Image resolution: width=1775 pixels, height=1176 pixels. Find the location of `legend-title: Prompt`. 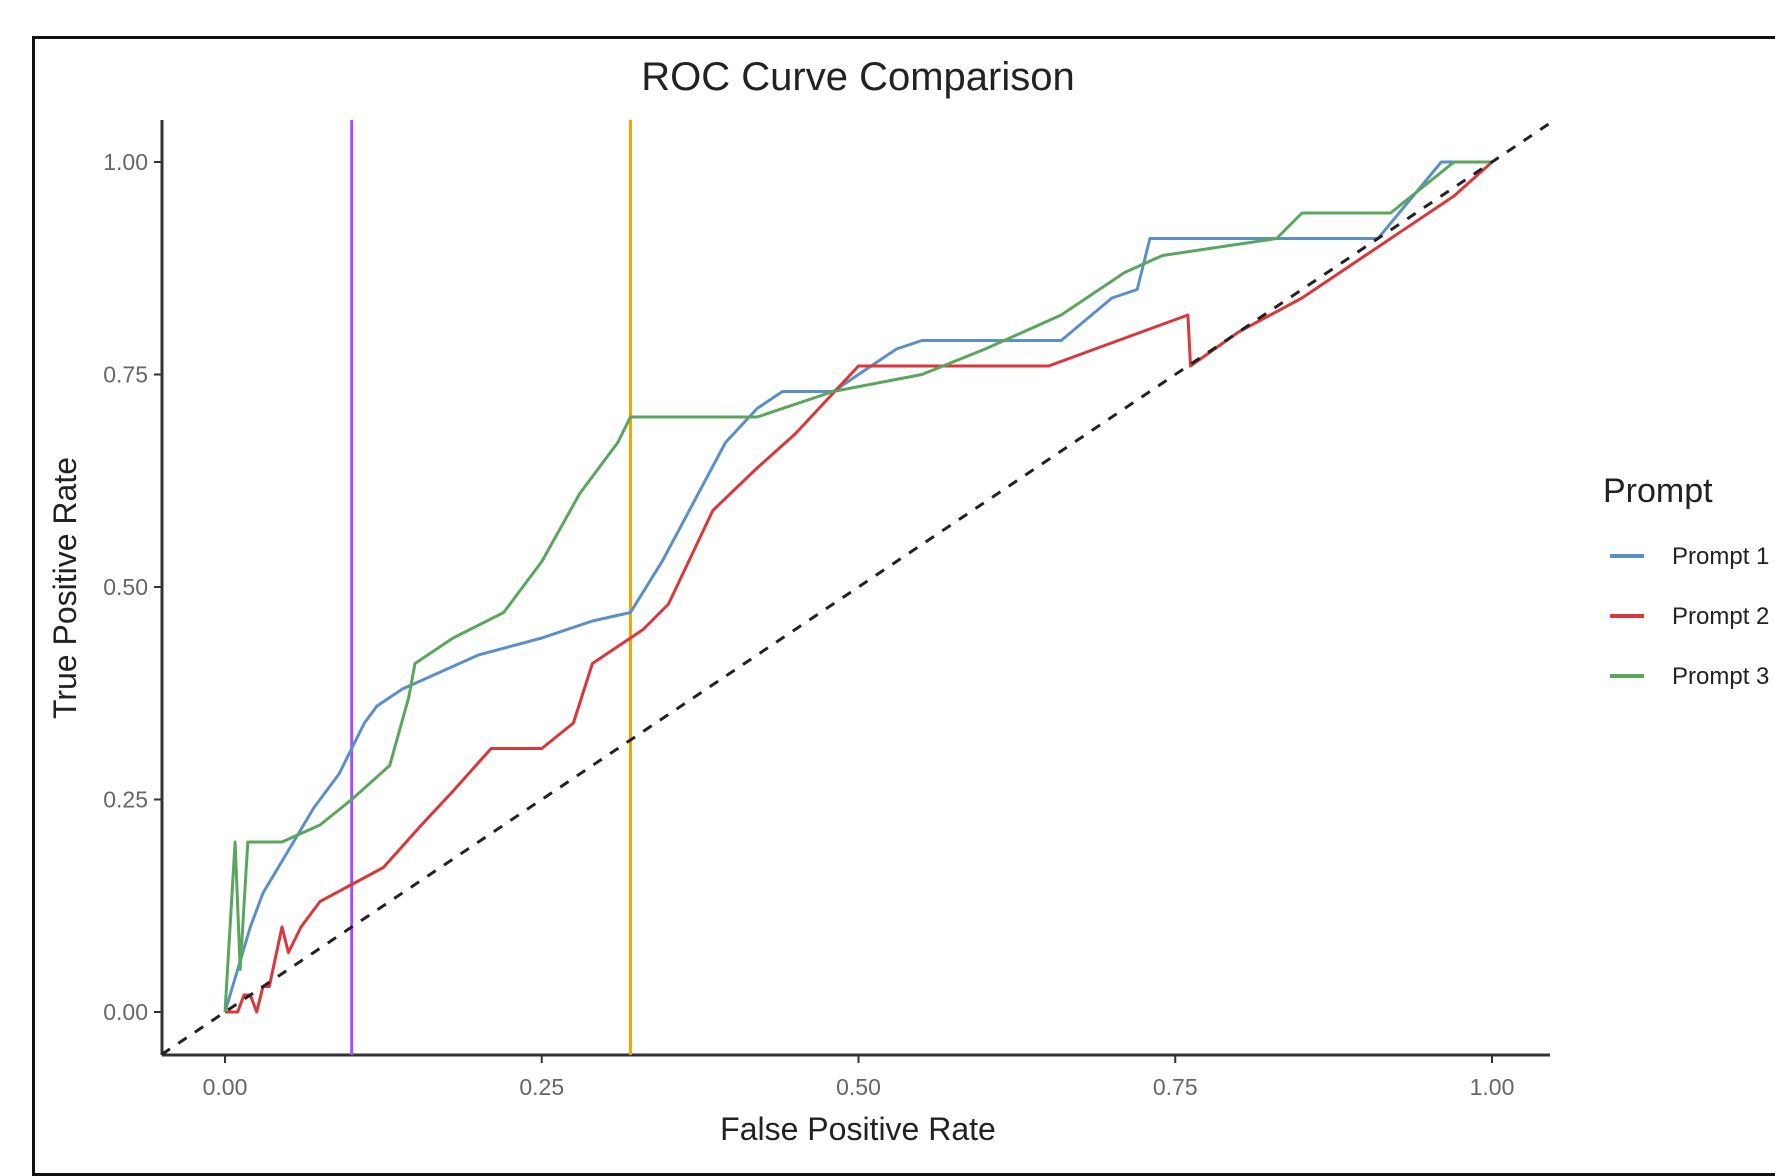

legend-title: Prompt is located at coordinates (1658, 491).